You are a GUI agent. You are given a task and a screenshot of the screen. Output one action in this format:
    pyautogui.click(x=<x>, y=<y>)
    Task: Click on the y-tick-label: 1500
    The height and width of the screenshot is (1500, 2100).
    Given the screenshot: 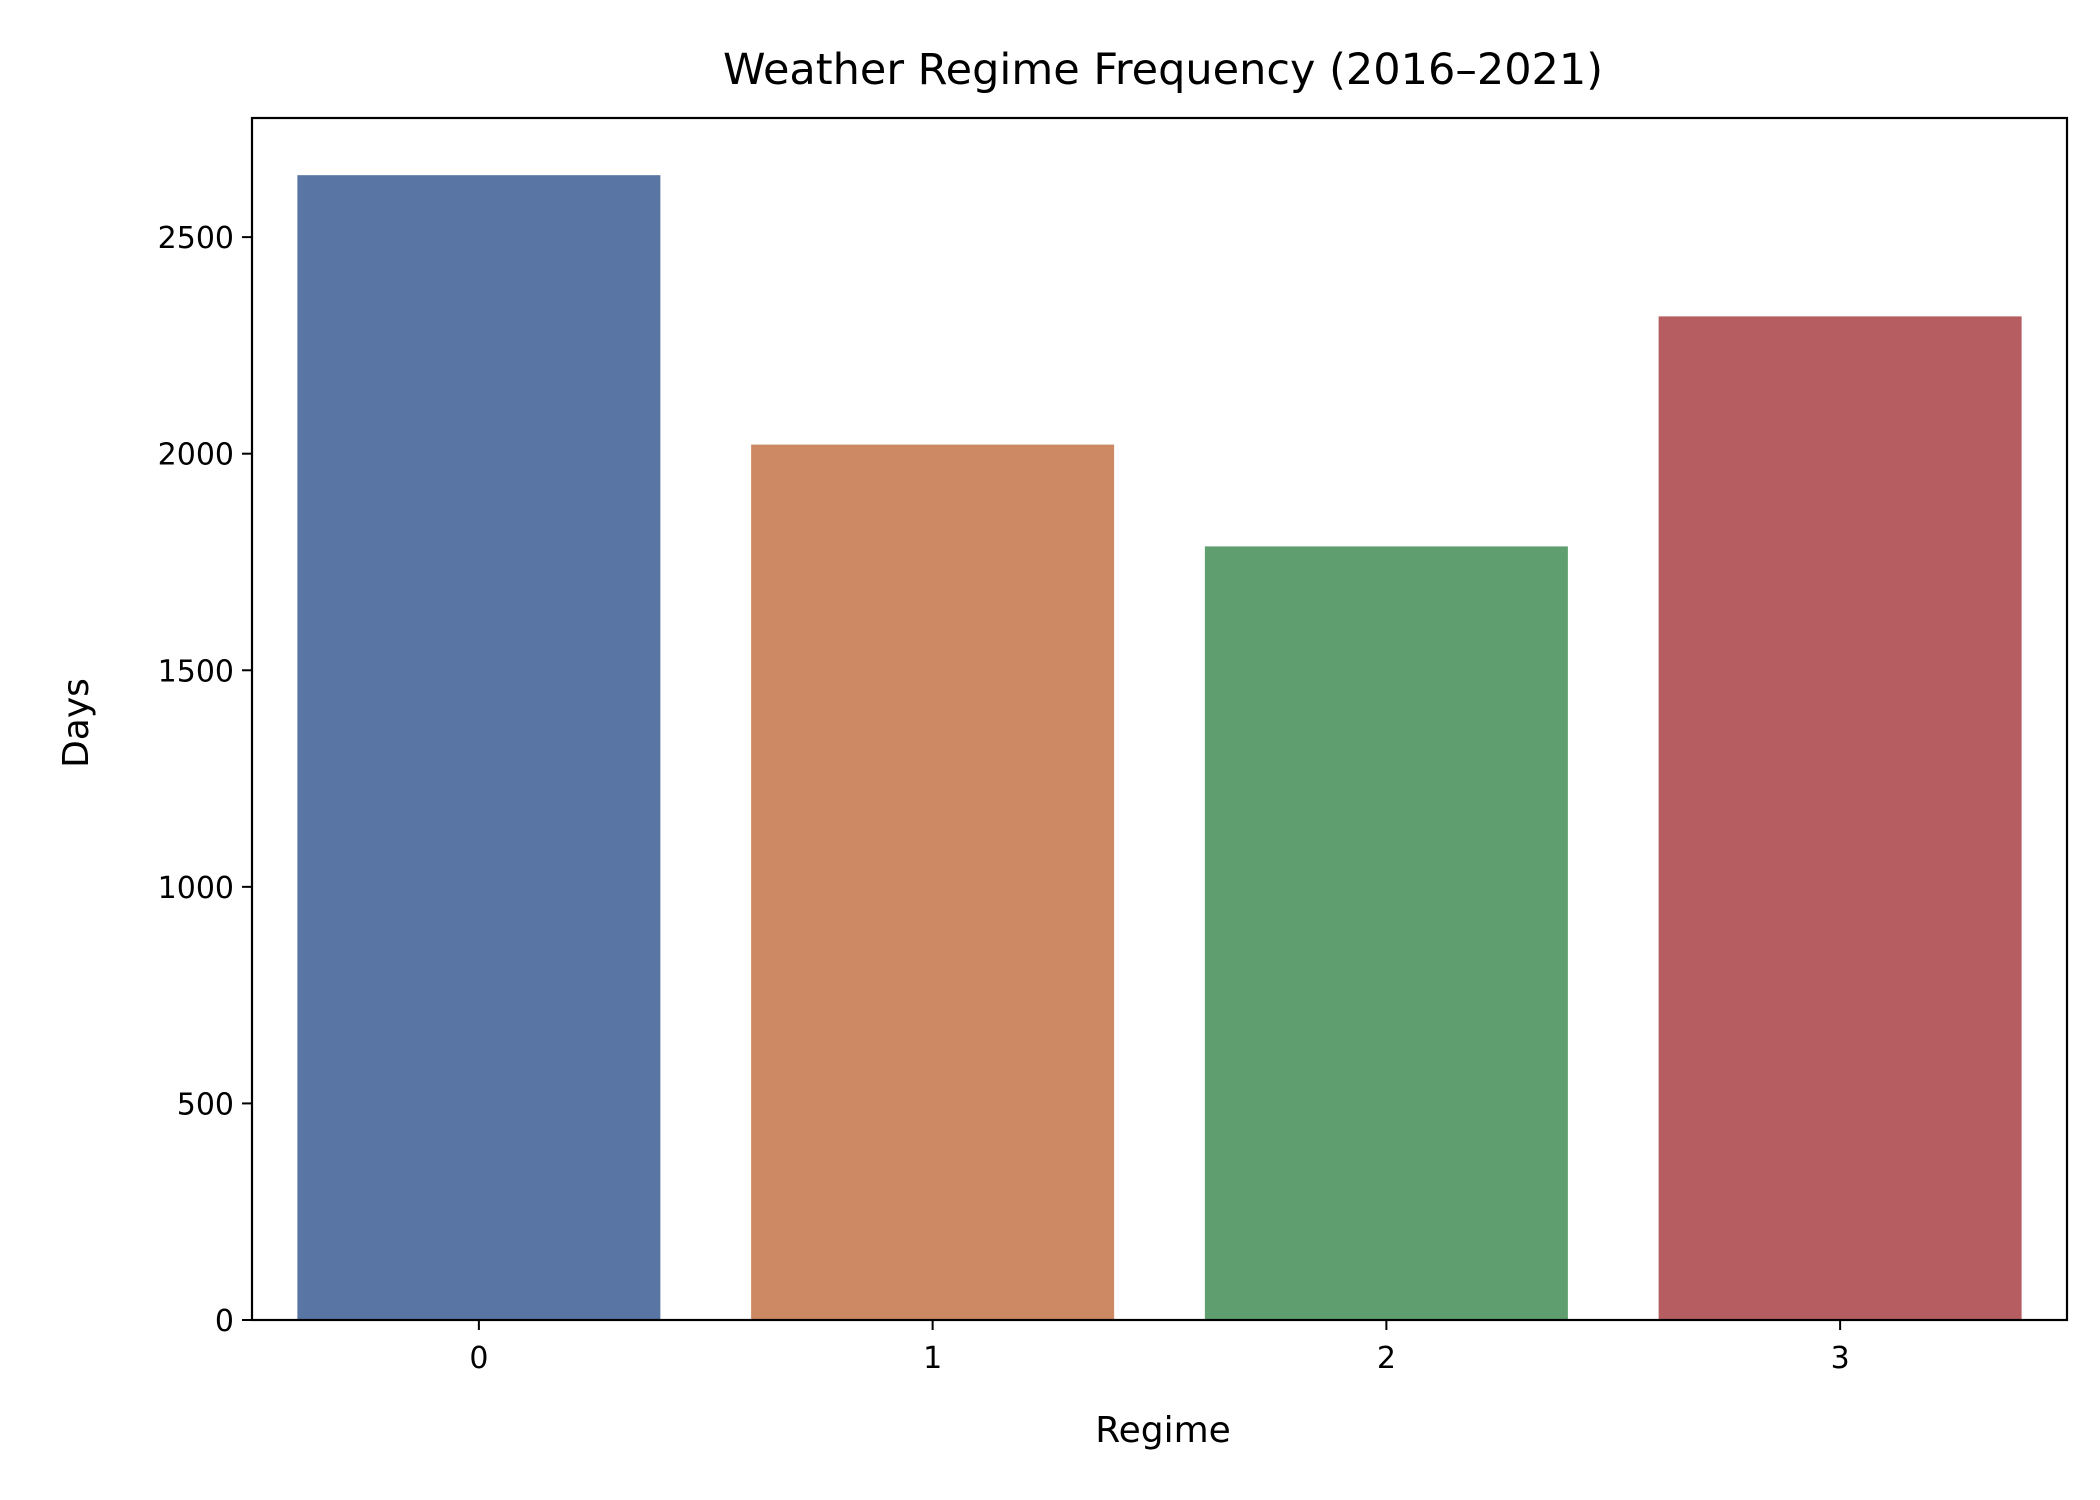 What is the action you would take?
    pyautogui.click(x=196, y=671)
    